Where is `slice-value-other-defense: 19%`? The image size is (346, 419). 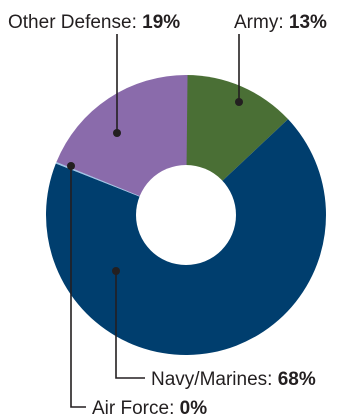 slice-value-other-defense: 19% is located at coordinates (161, 22).